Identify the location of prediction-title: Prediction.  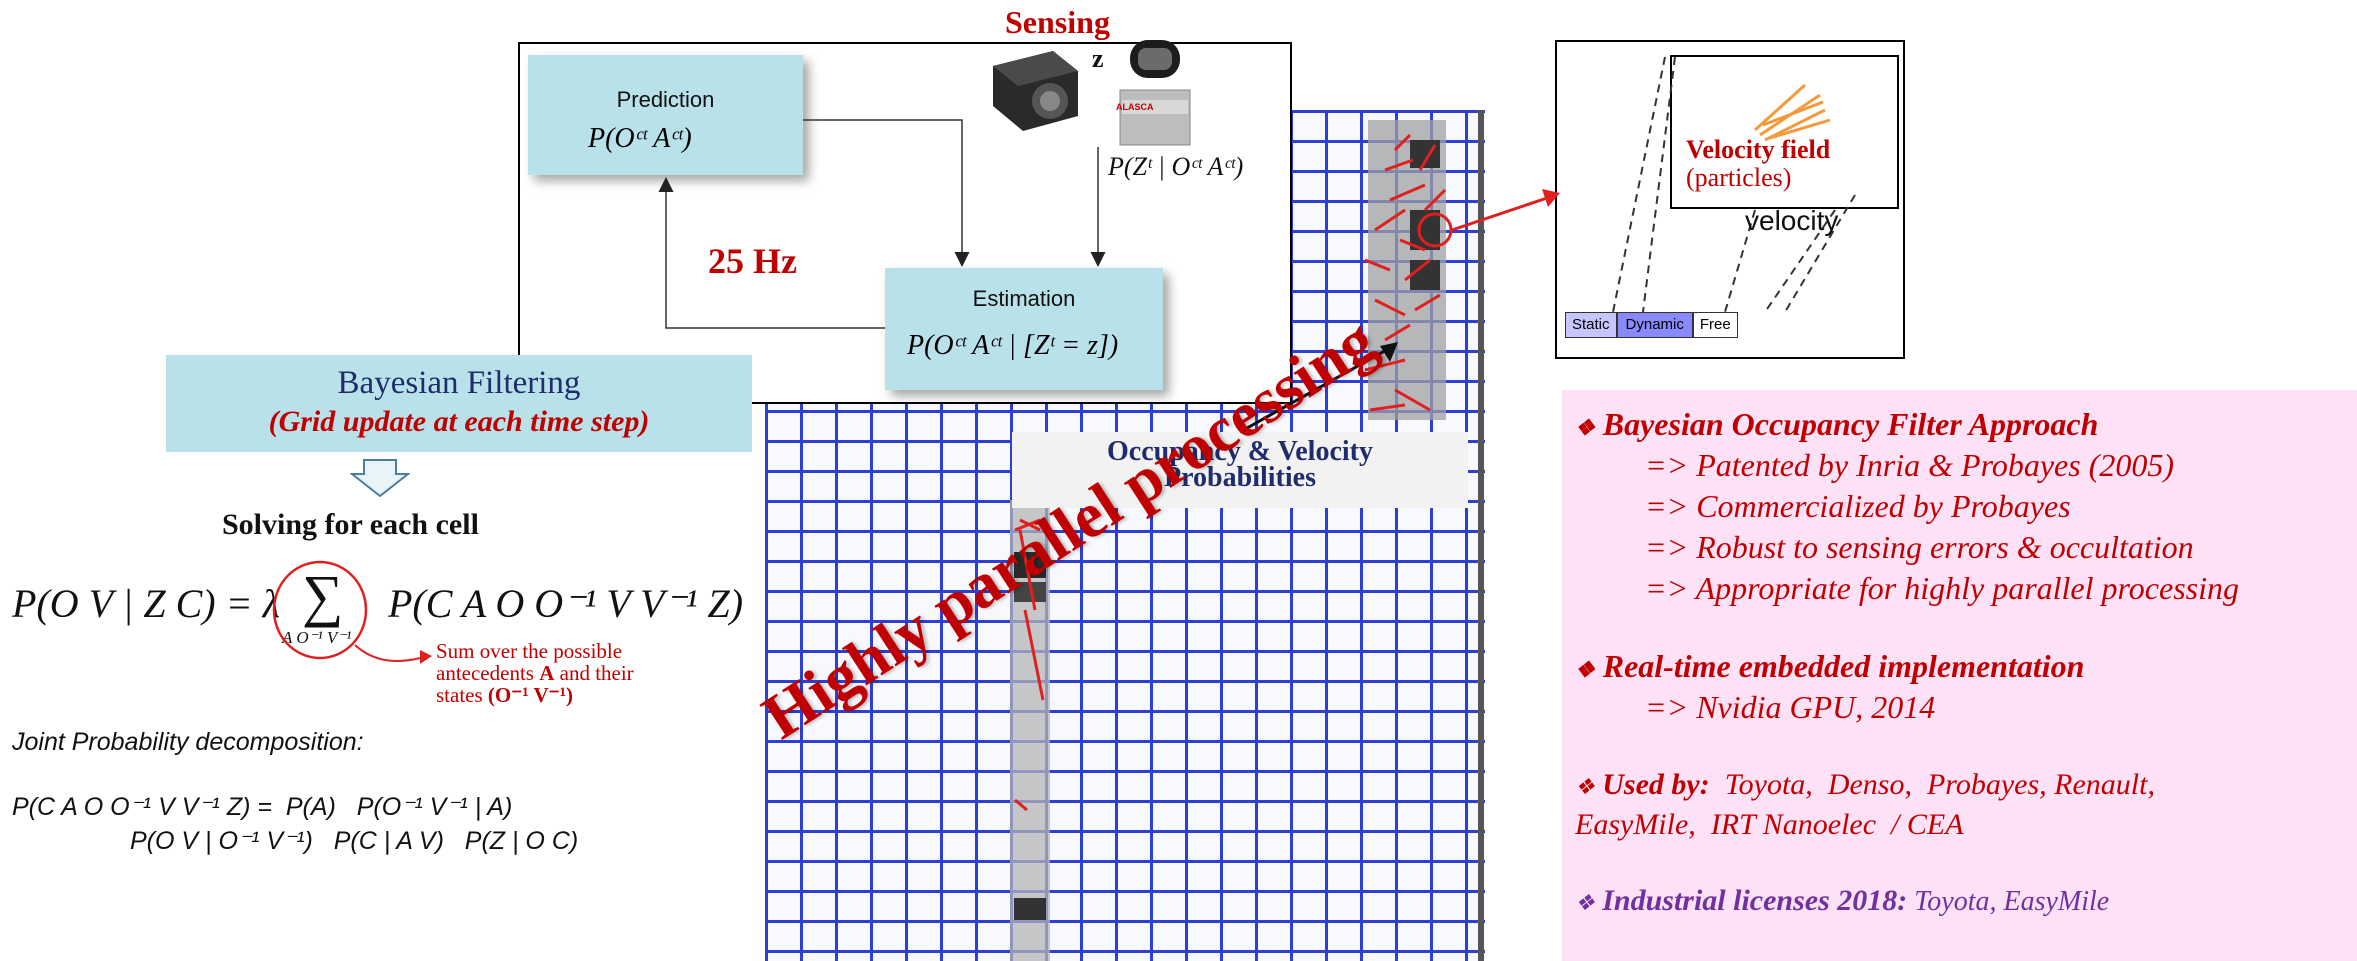
(665, 99).